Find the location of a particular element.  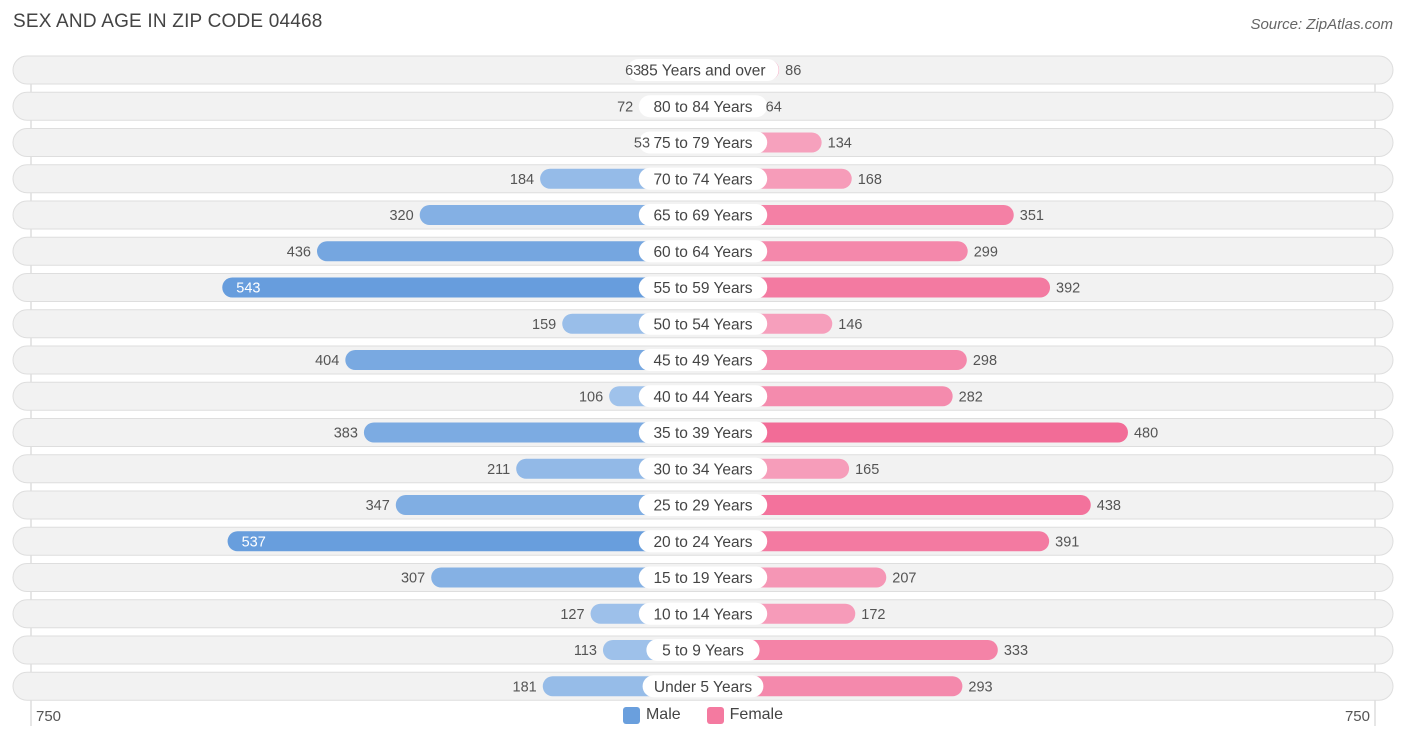

category-label: 15 to 19 Years is located at coordinates (702, 578).